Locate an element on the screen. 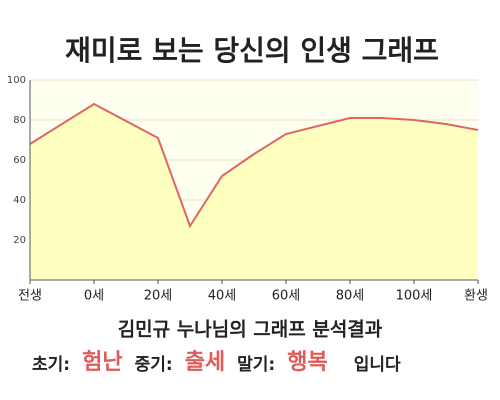 This screenshot has width=500, height=400. x-tick-label: 40세 is located at coordinates (222, 296).